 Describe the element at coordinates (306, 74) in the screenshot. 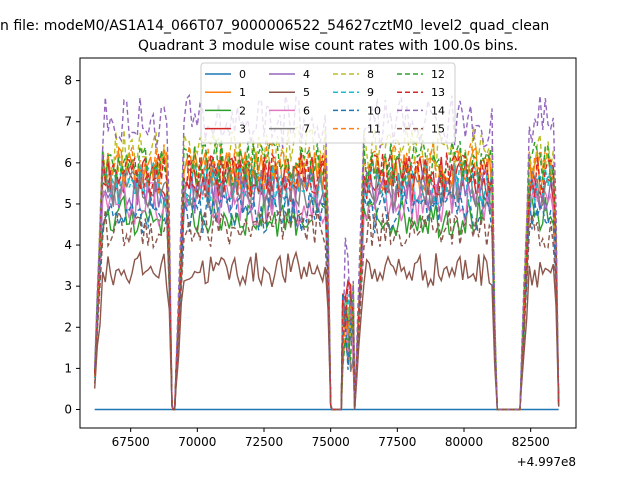

I see `legend-label-4: 4` at that location.